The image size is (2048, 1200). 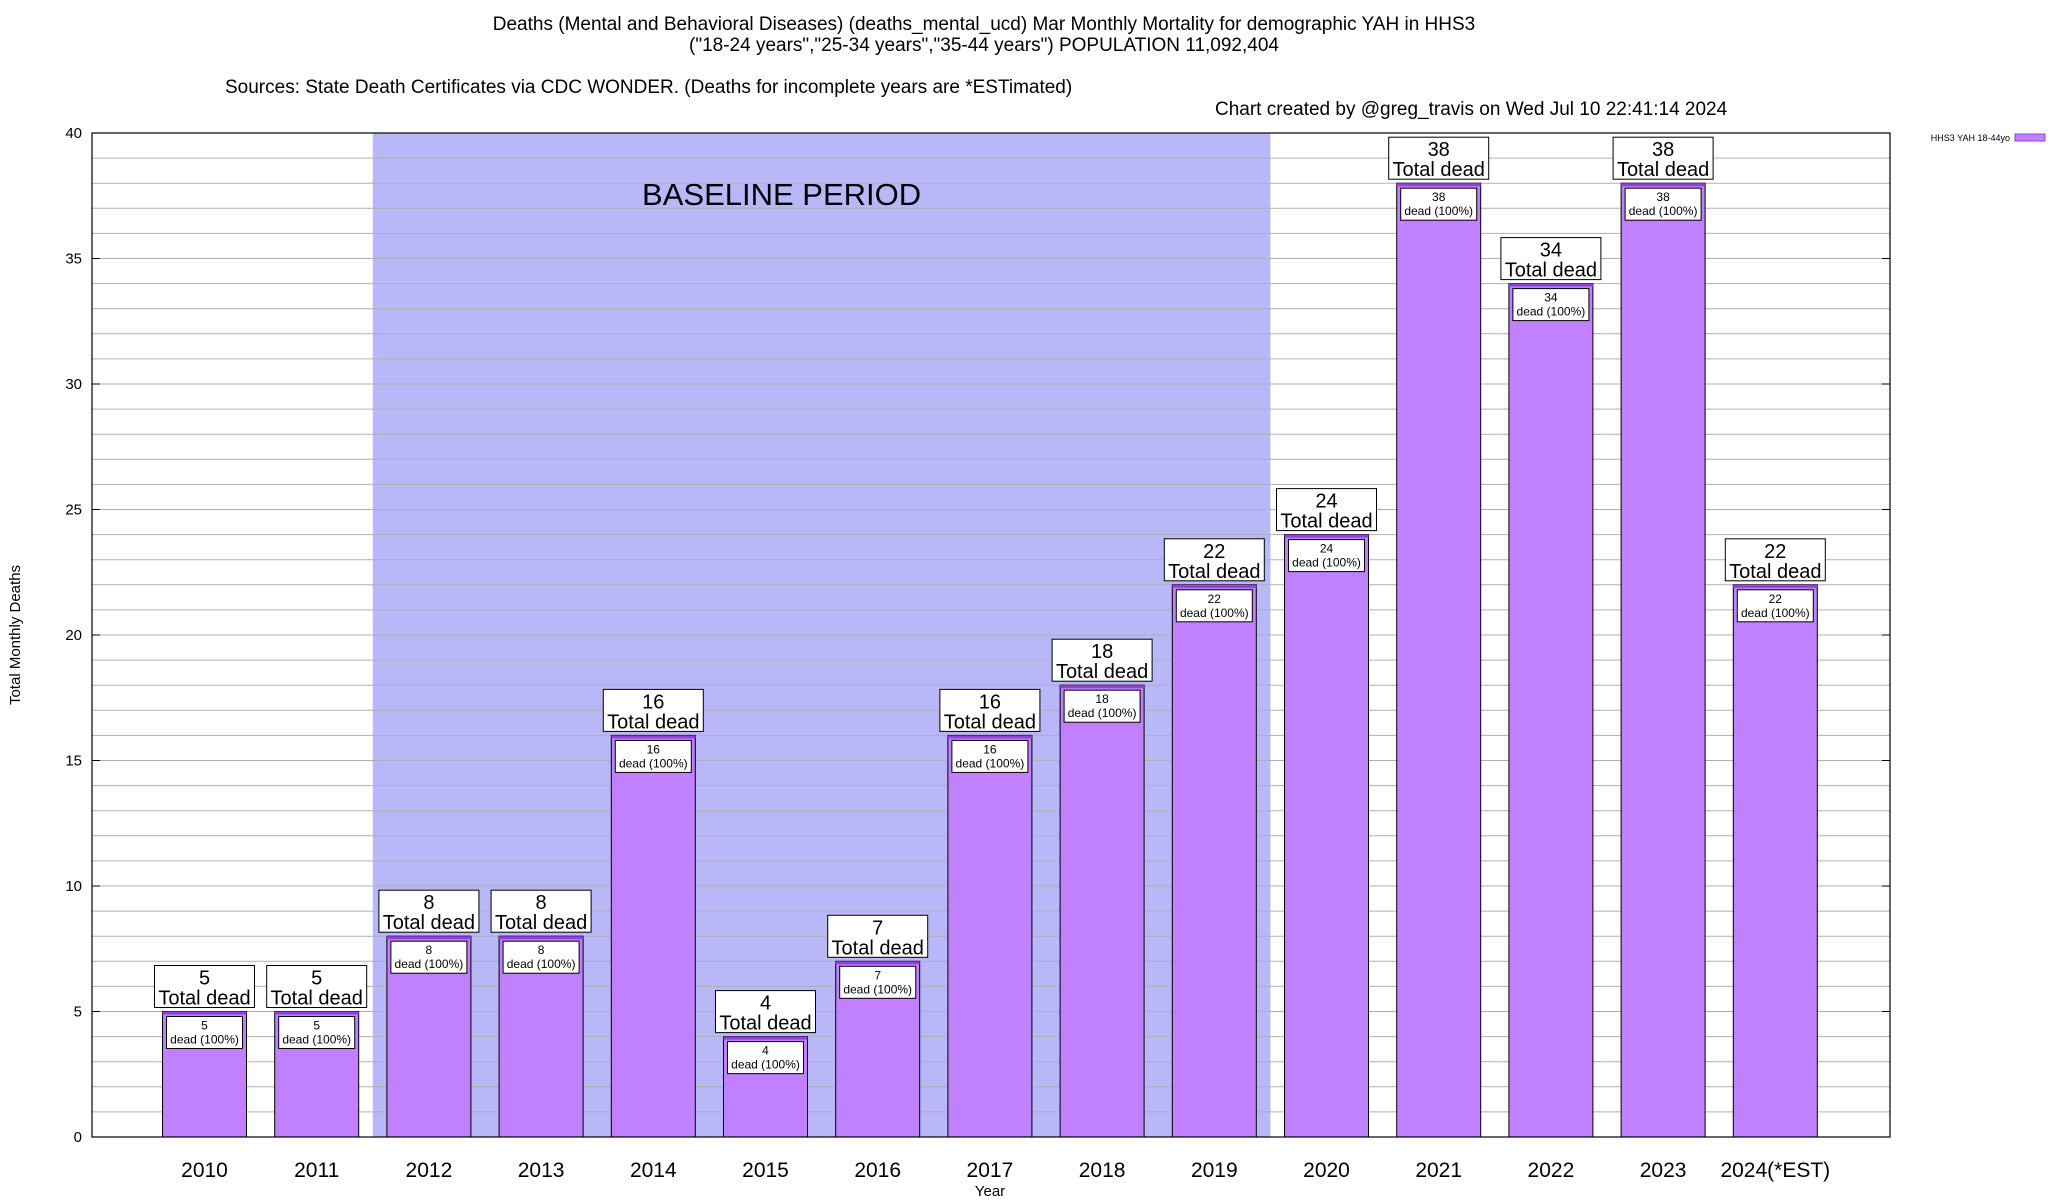 I want to click on y-tick-label: 15, so click(x=73, y=761).